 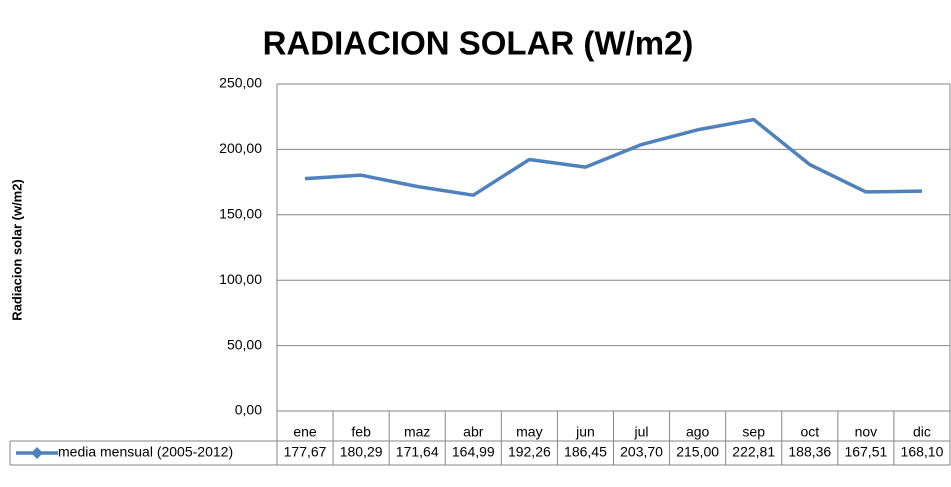 What do you see at coordinates (16, 250) in the screenshot?
I see `y-axis-label: Radiacion solar (w/m2)` at bounding box center [16, 250].